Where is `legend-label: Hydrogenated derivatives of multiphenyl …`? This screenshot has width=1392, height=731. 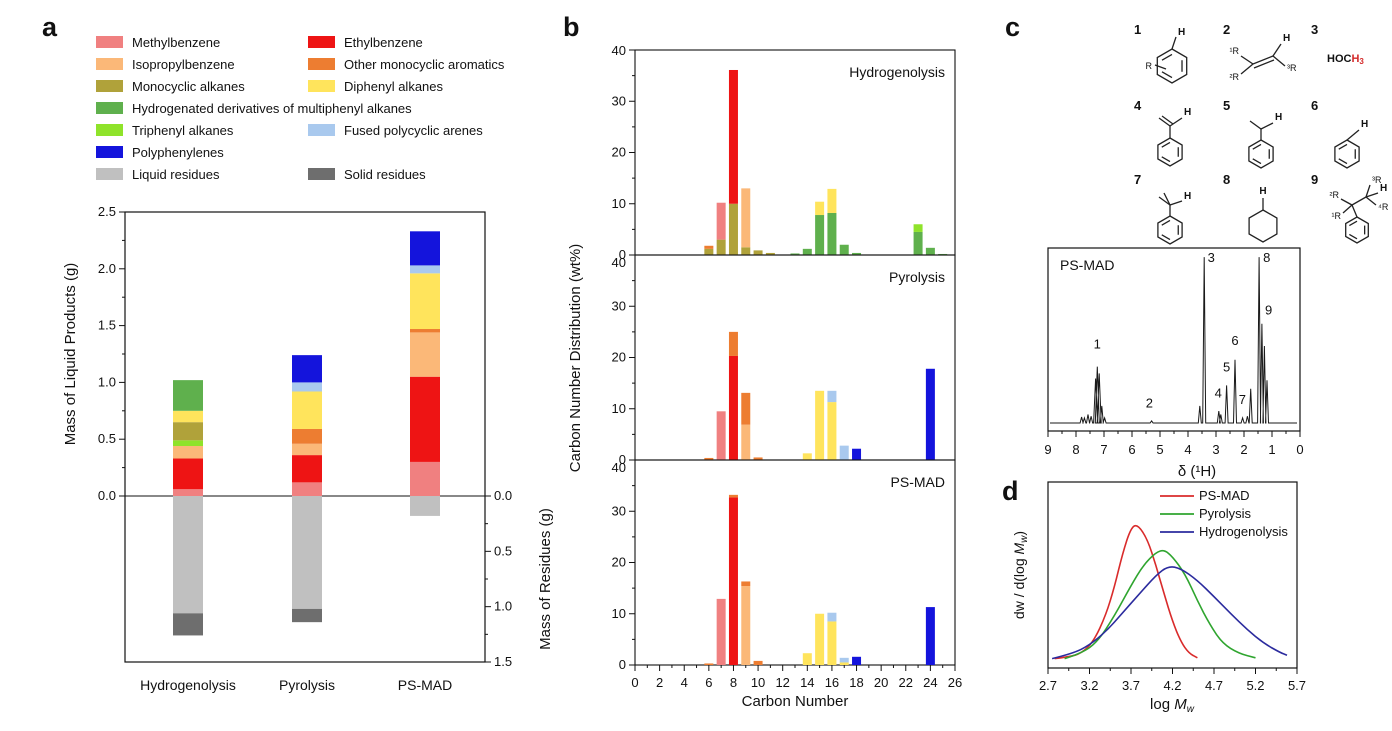
legend-label: Hydrogenated derivatives of multiphenyl … is located at coordinates (272, 108).